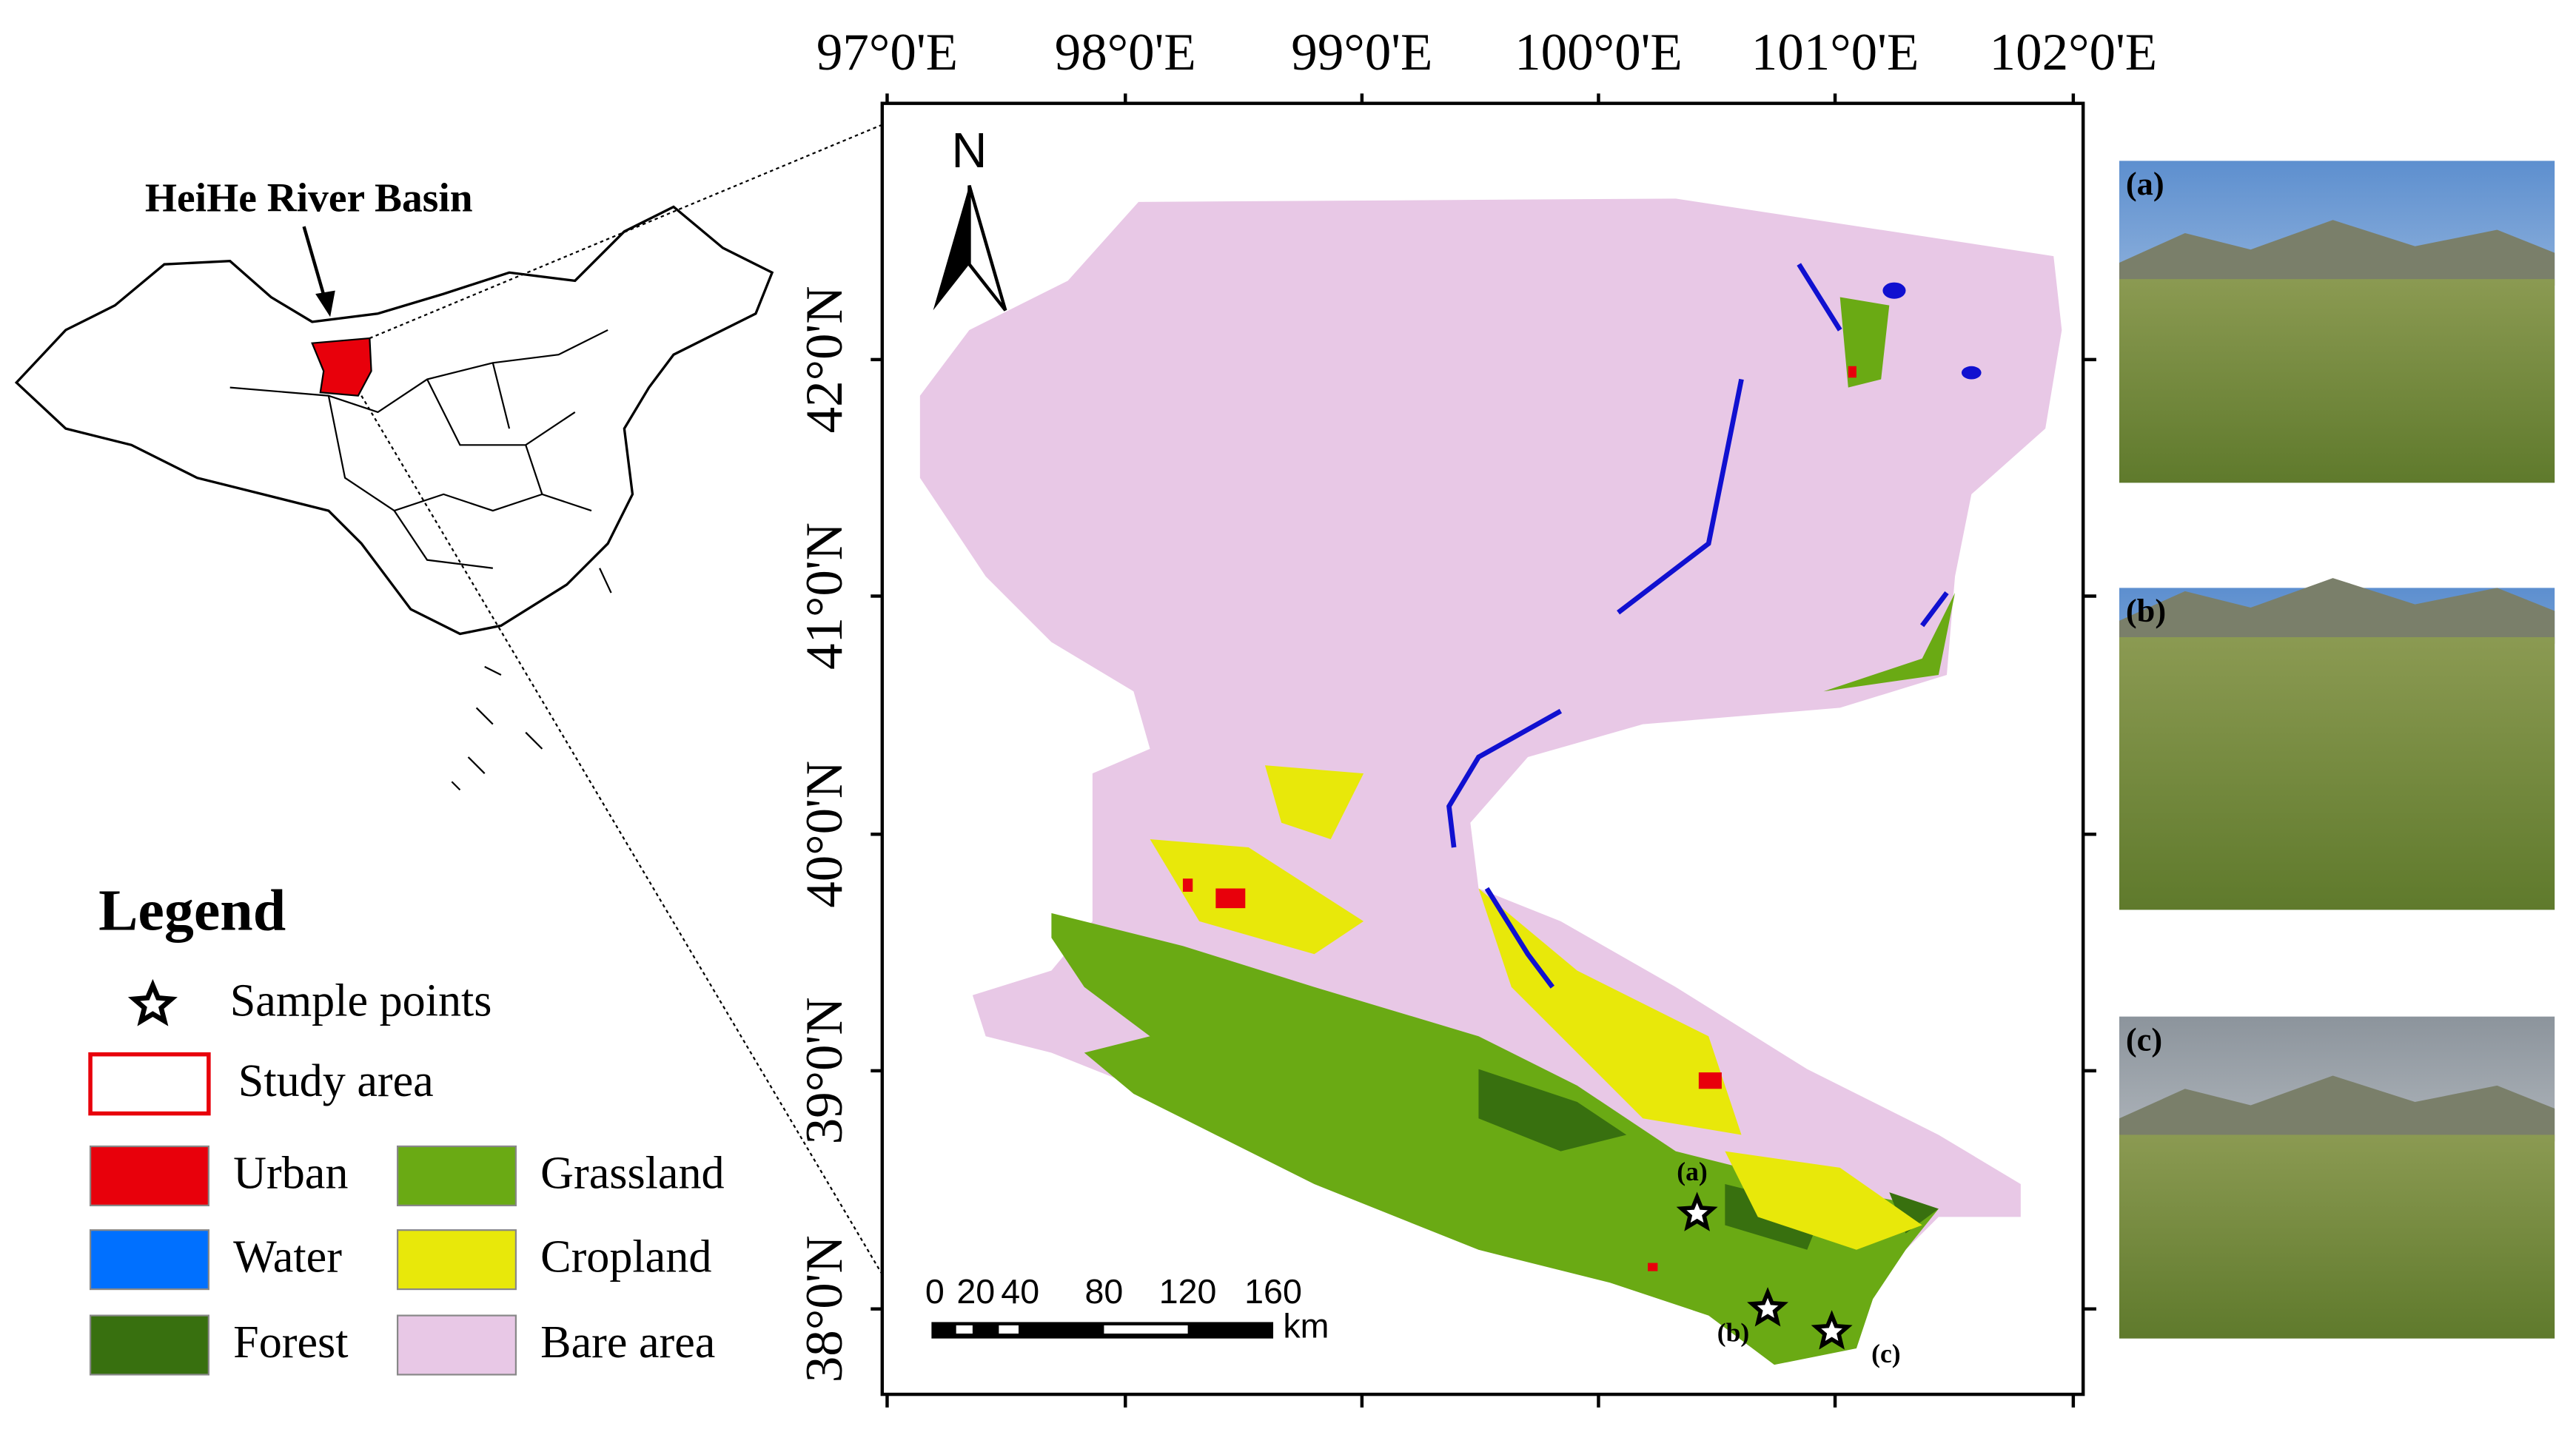 The height and width of the screenshot is (1432, 2576). Describe the element at coordinates (626, 232) in the screenshot. I see `zoom-line` at that location.